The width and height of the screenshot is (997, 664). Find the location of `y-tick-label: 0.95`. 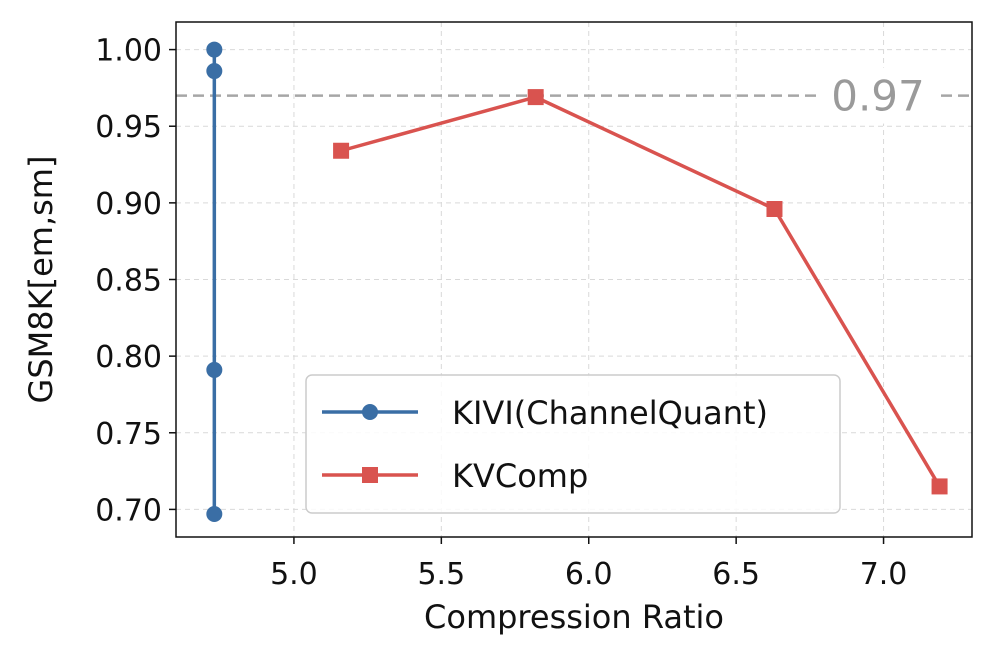

y-tick-label: 0.95 is located at coordinates (128, 127).